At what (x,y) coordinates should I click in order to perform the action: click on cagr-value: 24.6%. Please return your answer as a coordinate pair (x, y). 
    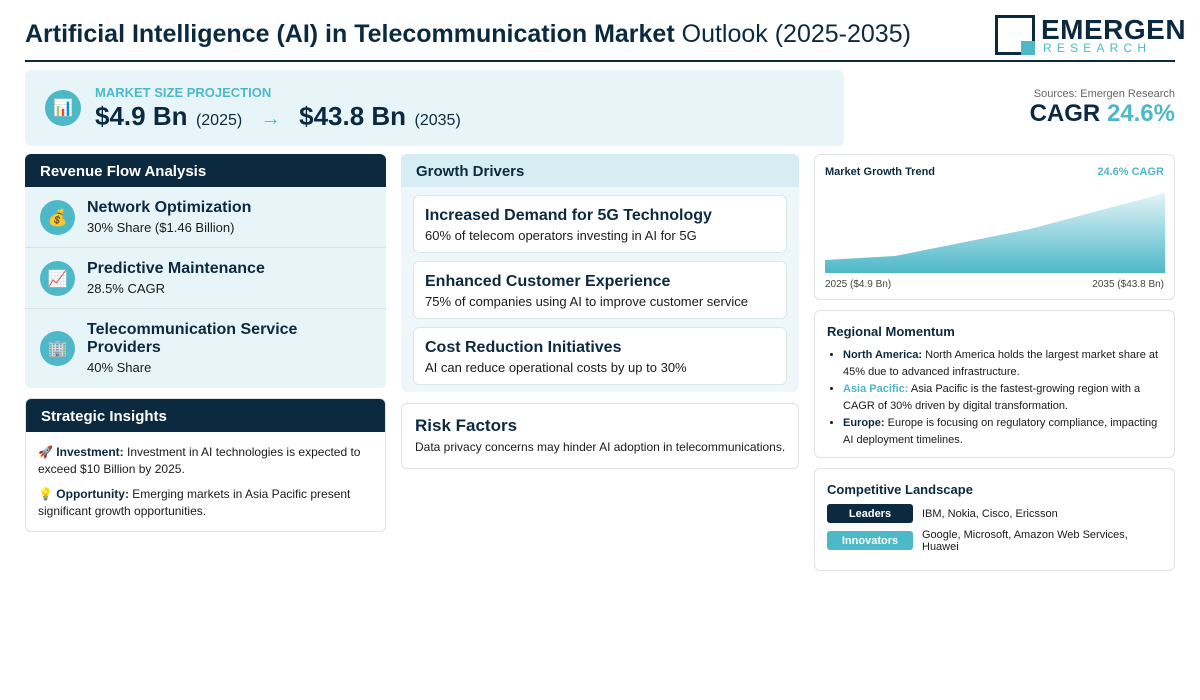
    Looking at the image, I should click on (1140, 113).